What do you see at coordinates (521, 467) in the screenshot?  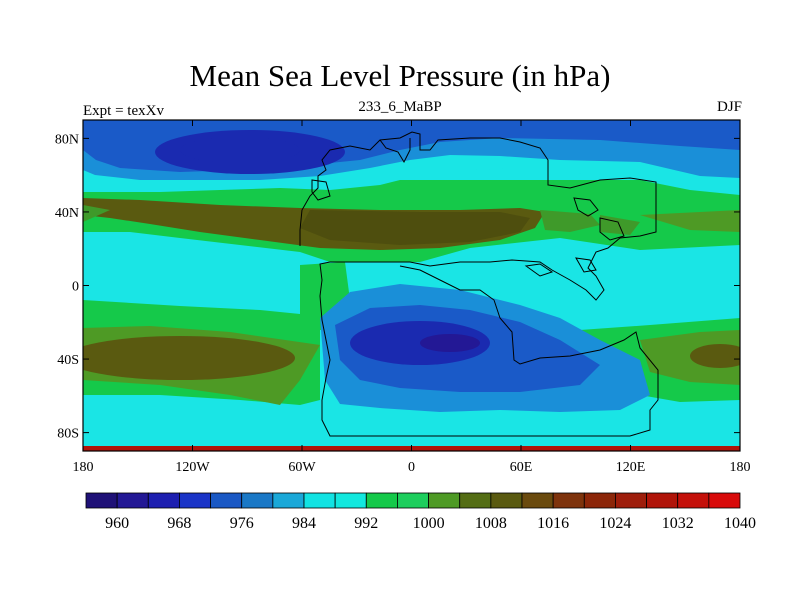 I see `x-tick-label: 60E` at bounding box center [521, 467].